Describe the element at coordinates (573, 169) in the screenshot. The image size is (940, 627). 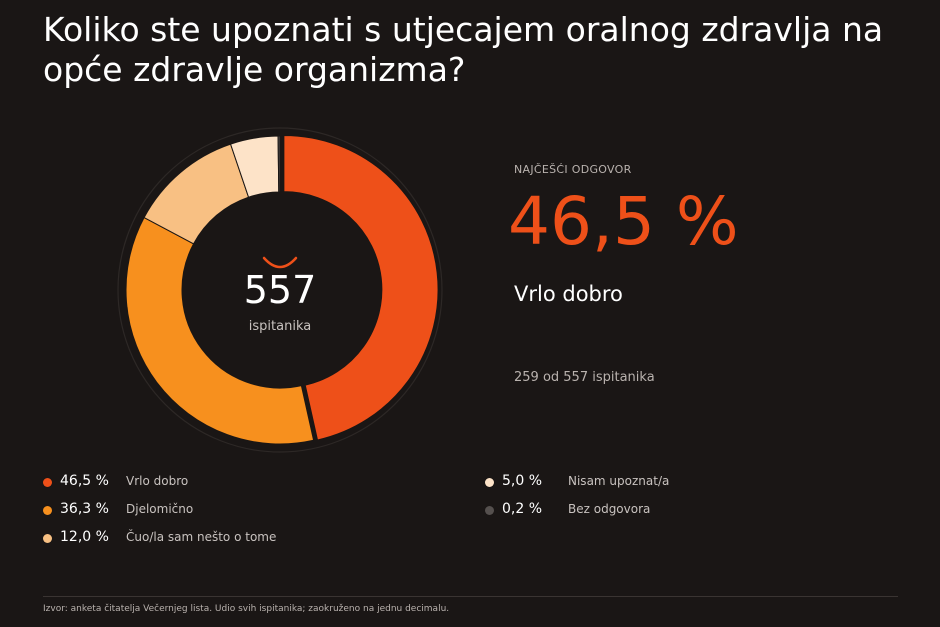
I see `top-answer-kicker: NAJČEŠĆI ODGOVOR` at that location.